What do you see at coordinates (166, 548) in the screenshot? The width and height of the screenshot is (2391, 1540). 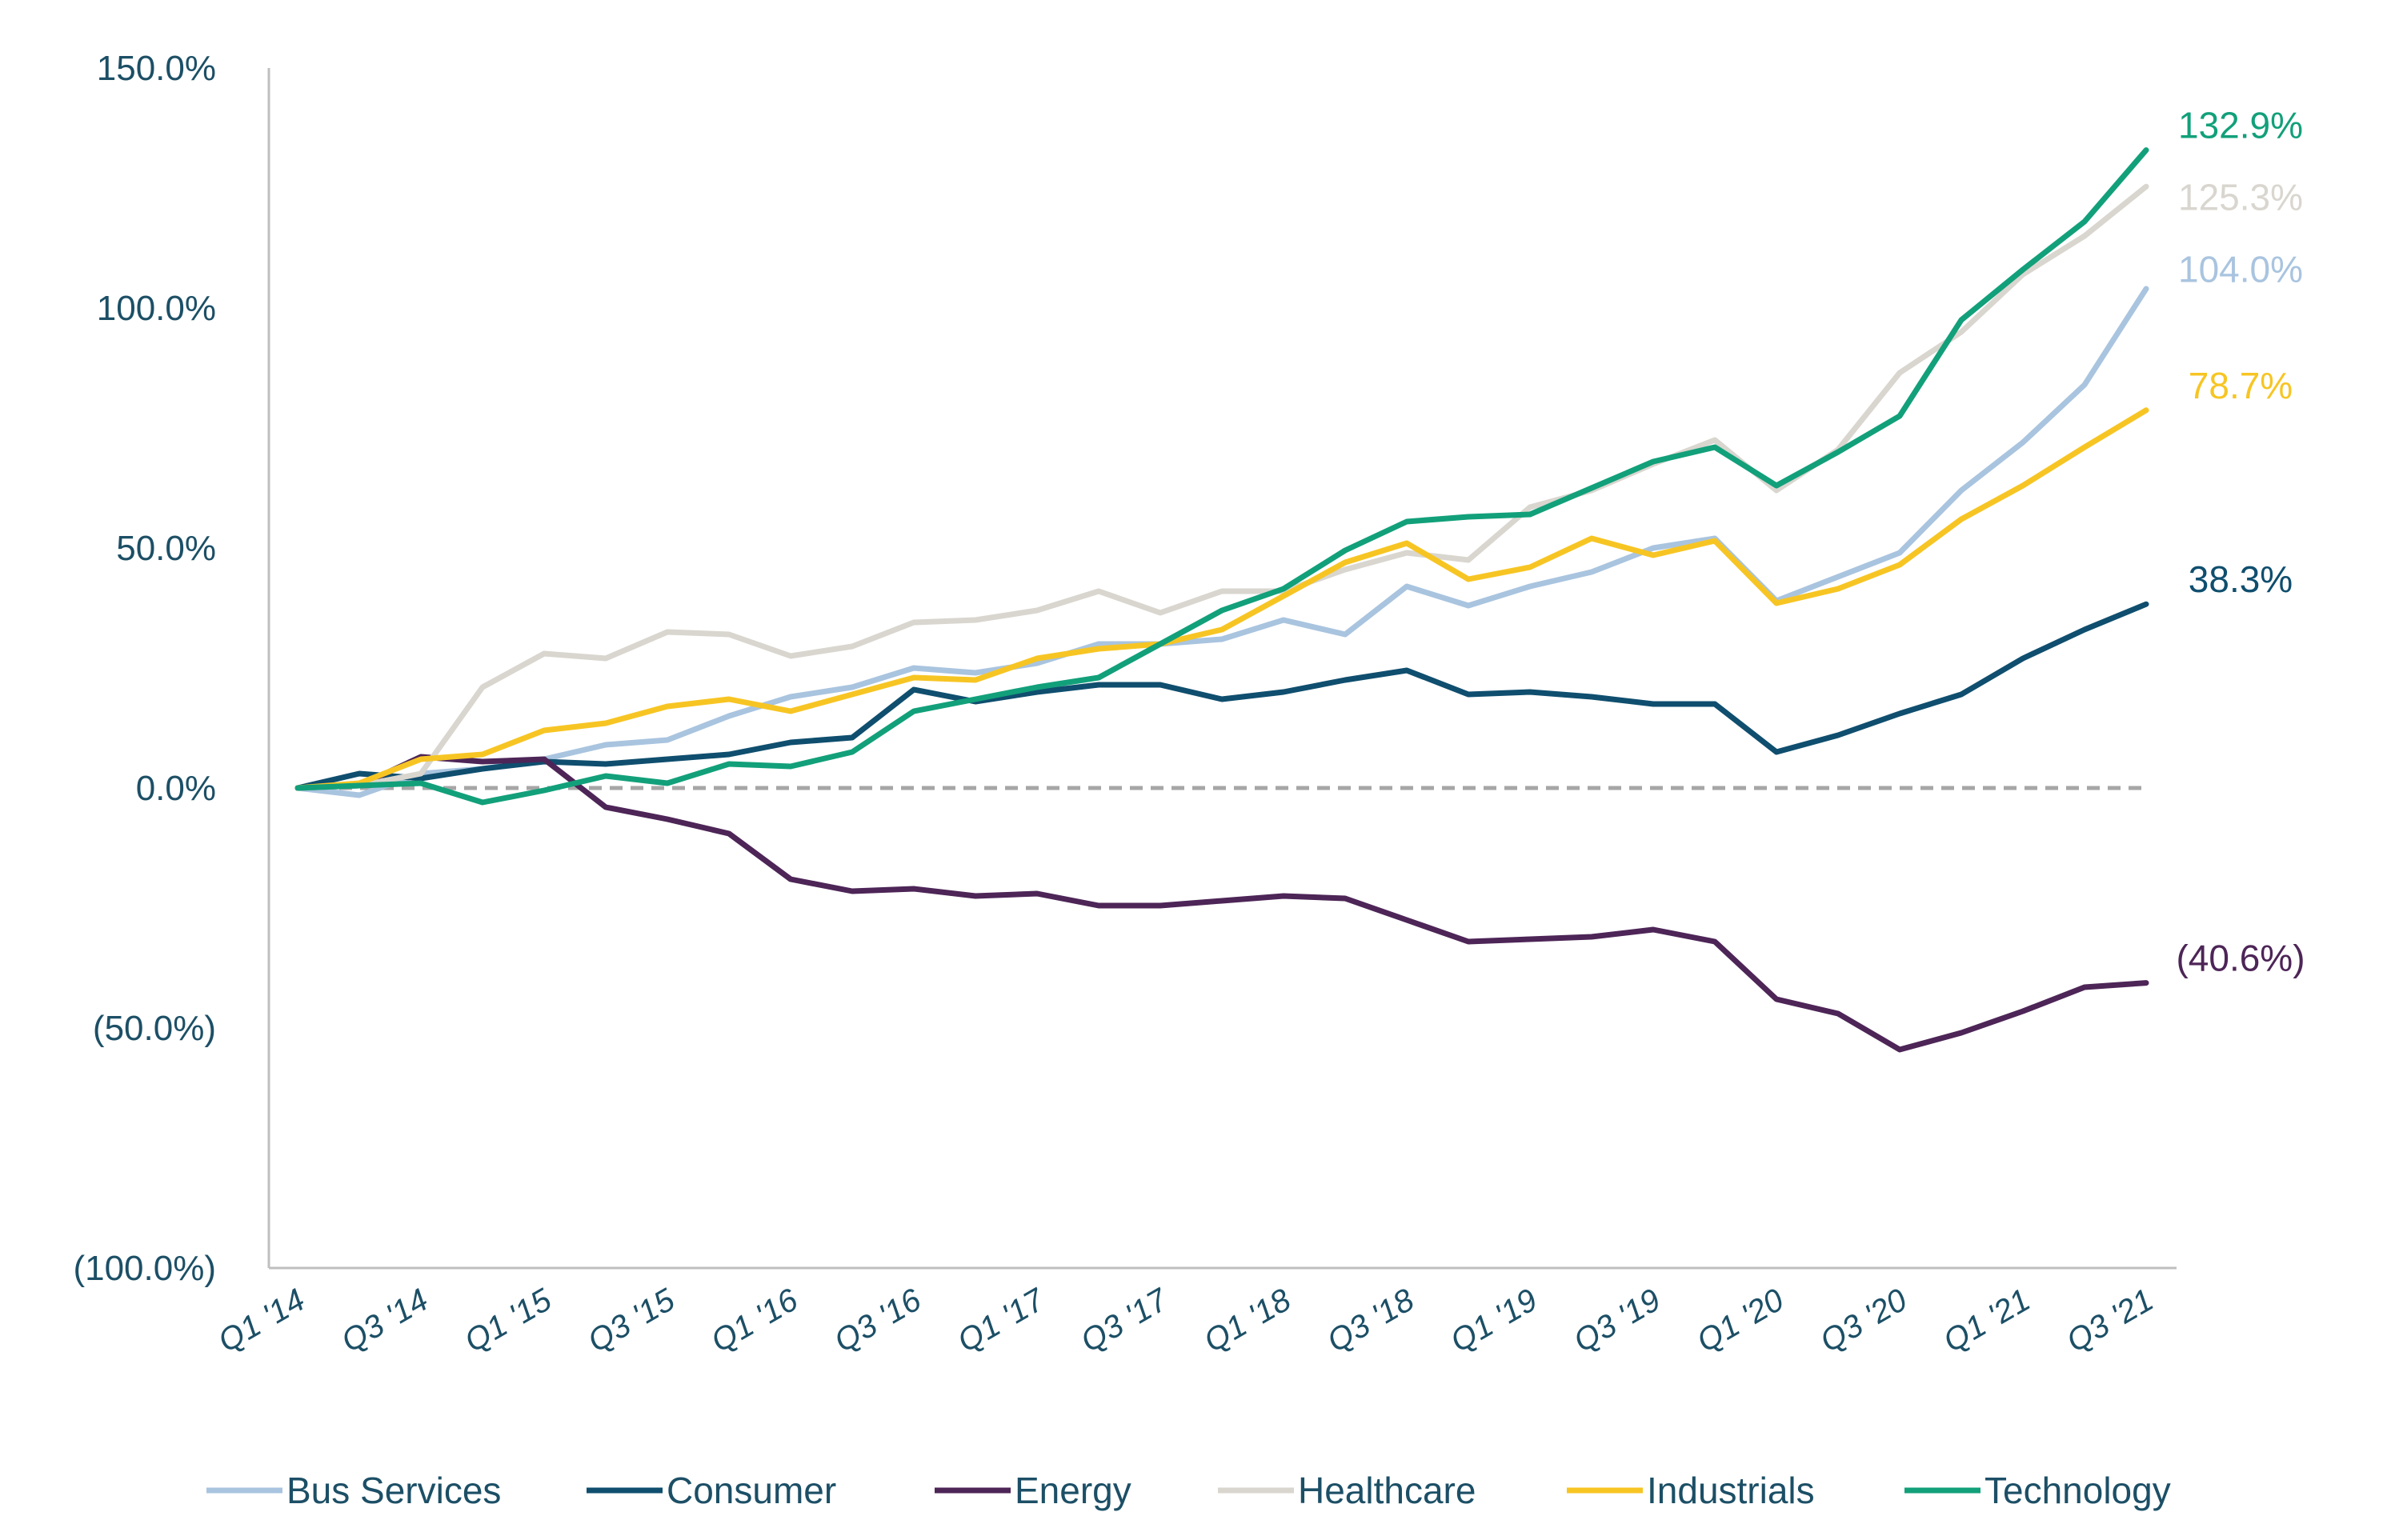 I see `y-tick-label: 50.0%` at bounding box center [166, 548].